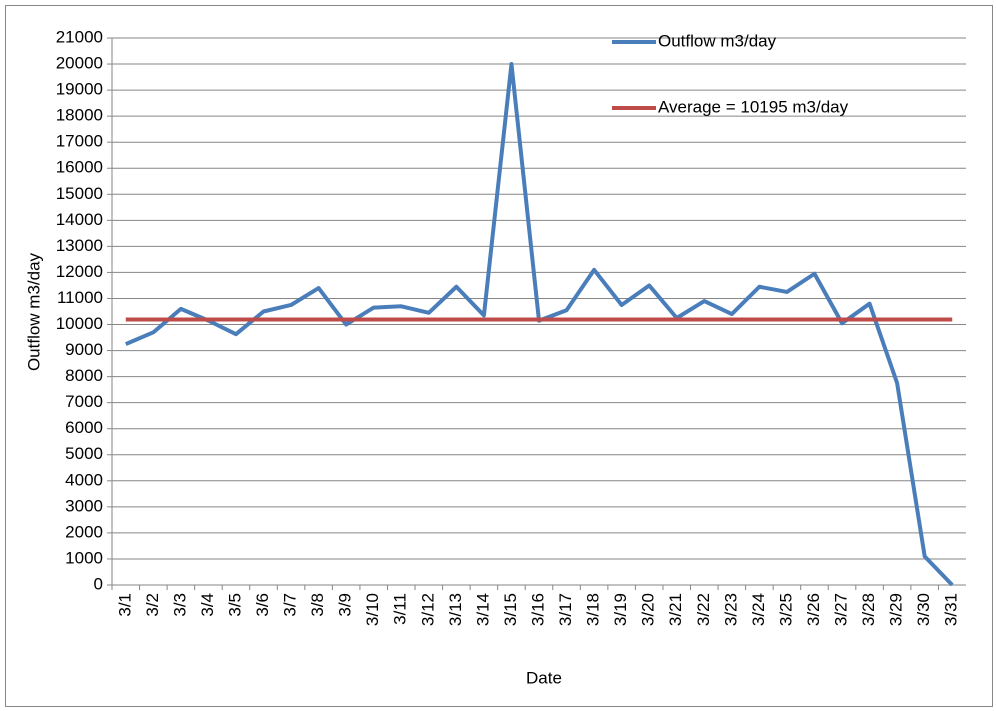  Describe the element at coordinates (620, 609) in the screenshot. I see `x-tick-label: 3/19` at that location.